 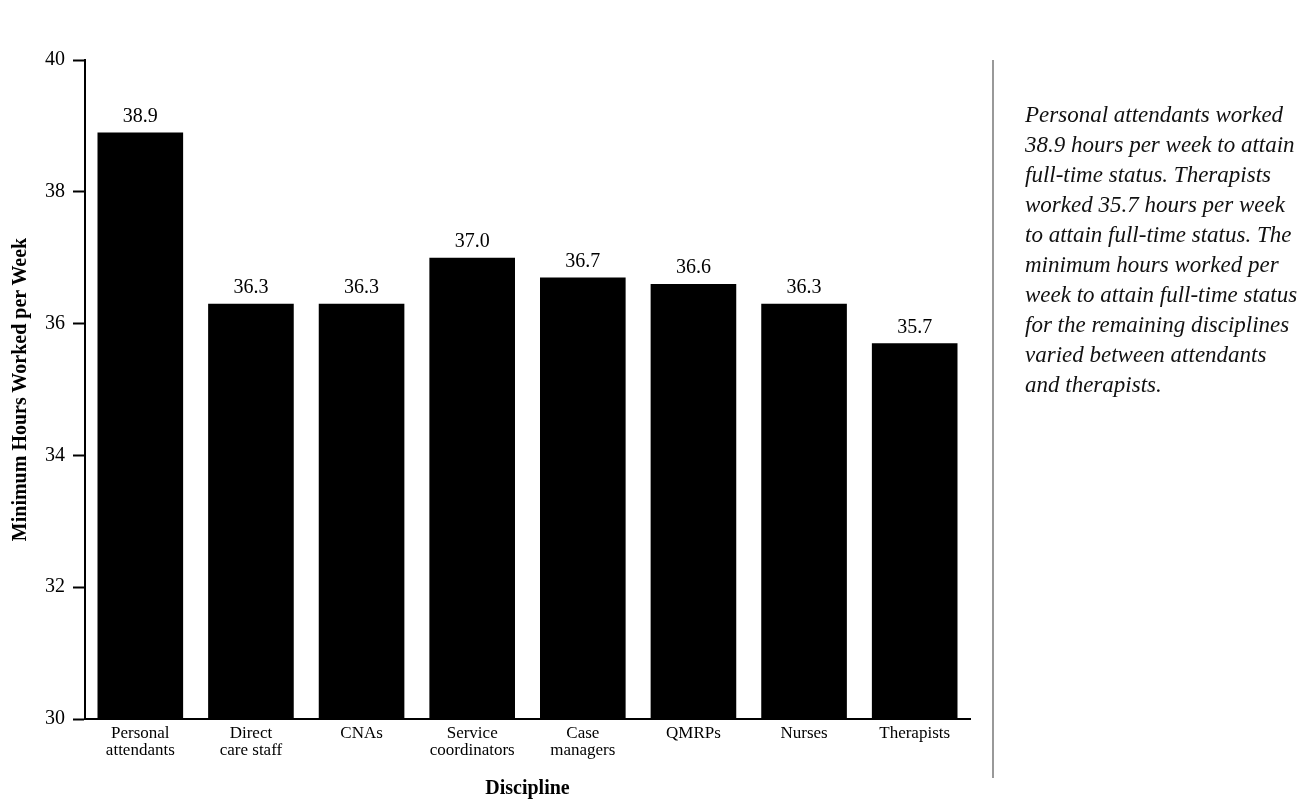 I want to click on text: Personal attendants worked 38.9 hours per week to attain full-time status. Therapists worked 35.7 hours per week to attain full-time status. The minimum hours worked per week to attain full-time status for the remaining disciplines varied between attendants and therapists., so click(x=1161, y=249).